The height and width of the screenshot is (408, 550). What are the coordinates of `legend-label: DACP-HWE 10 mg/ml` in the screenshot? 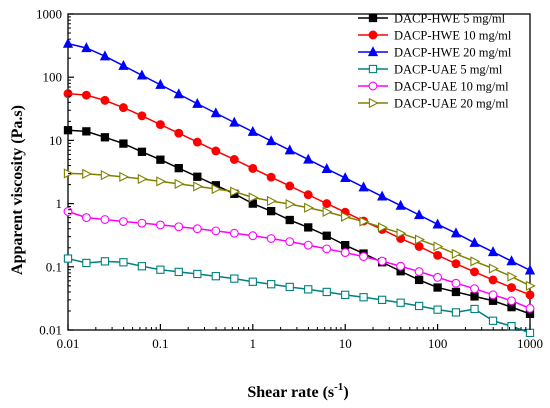 It's located at (453, 36).